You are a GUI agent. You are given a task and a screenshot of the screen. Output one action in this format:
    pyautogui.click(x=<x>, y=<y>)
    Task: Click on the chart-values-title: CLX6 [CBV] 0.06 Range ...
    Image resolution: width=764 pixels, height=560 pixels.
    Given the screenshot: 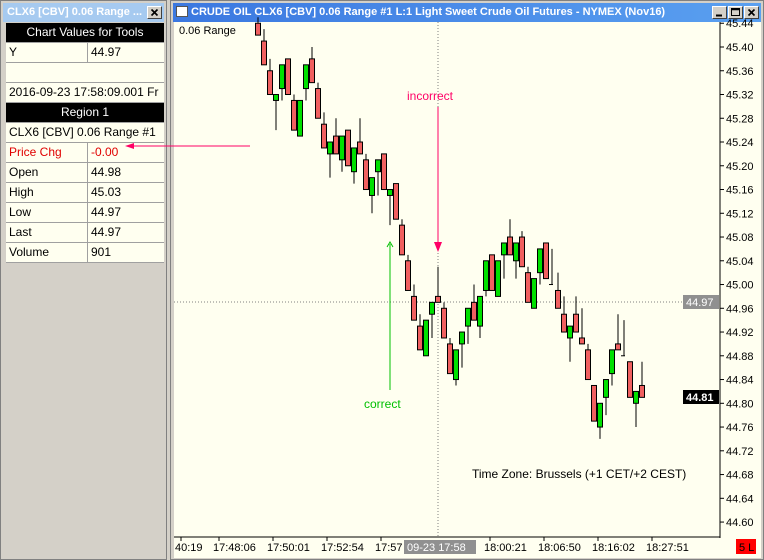 What is the action you would take?
    pyautogui.click(x=75, y=12)
    